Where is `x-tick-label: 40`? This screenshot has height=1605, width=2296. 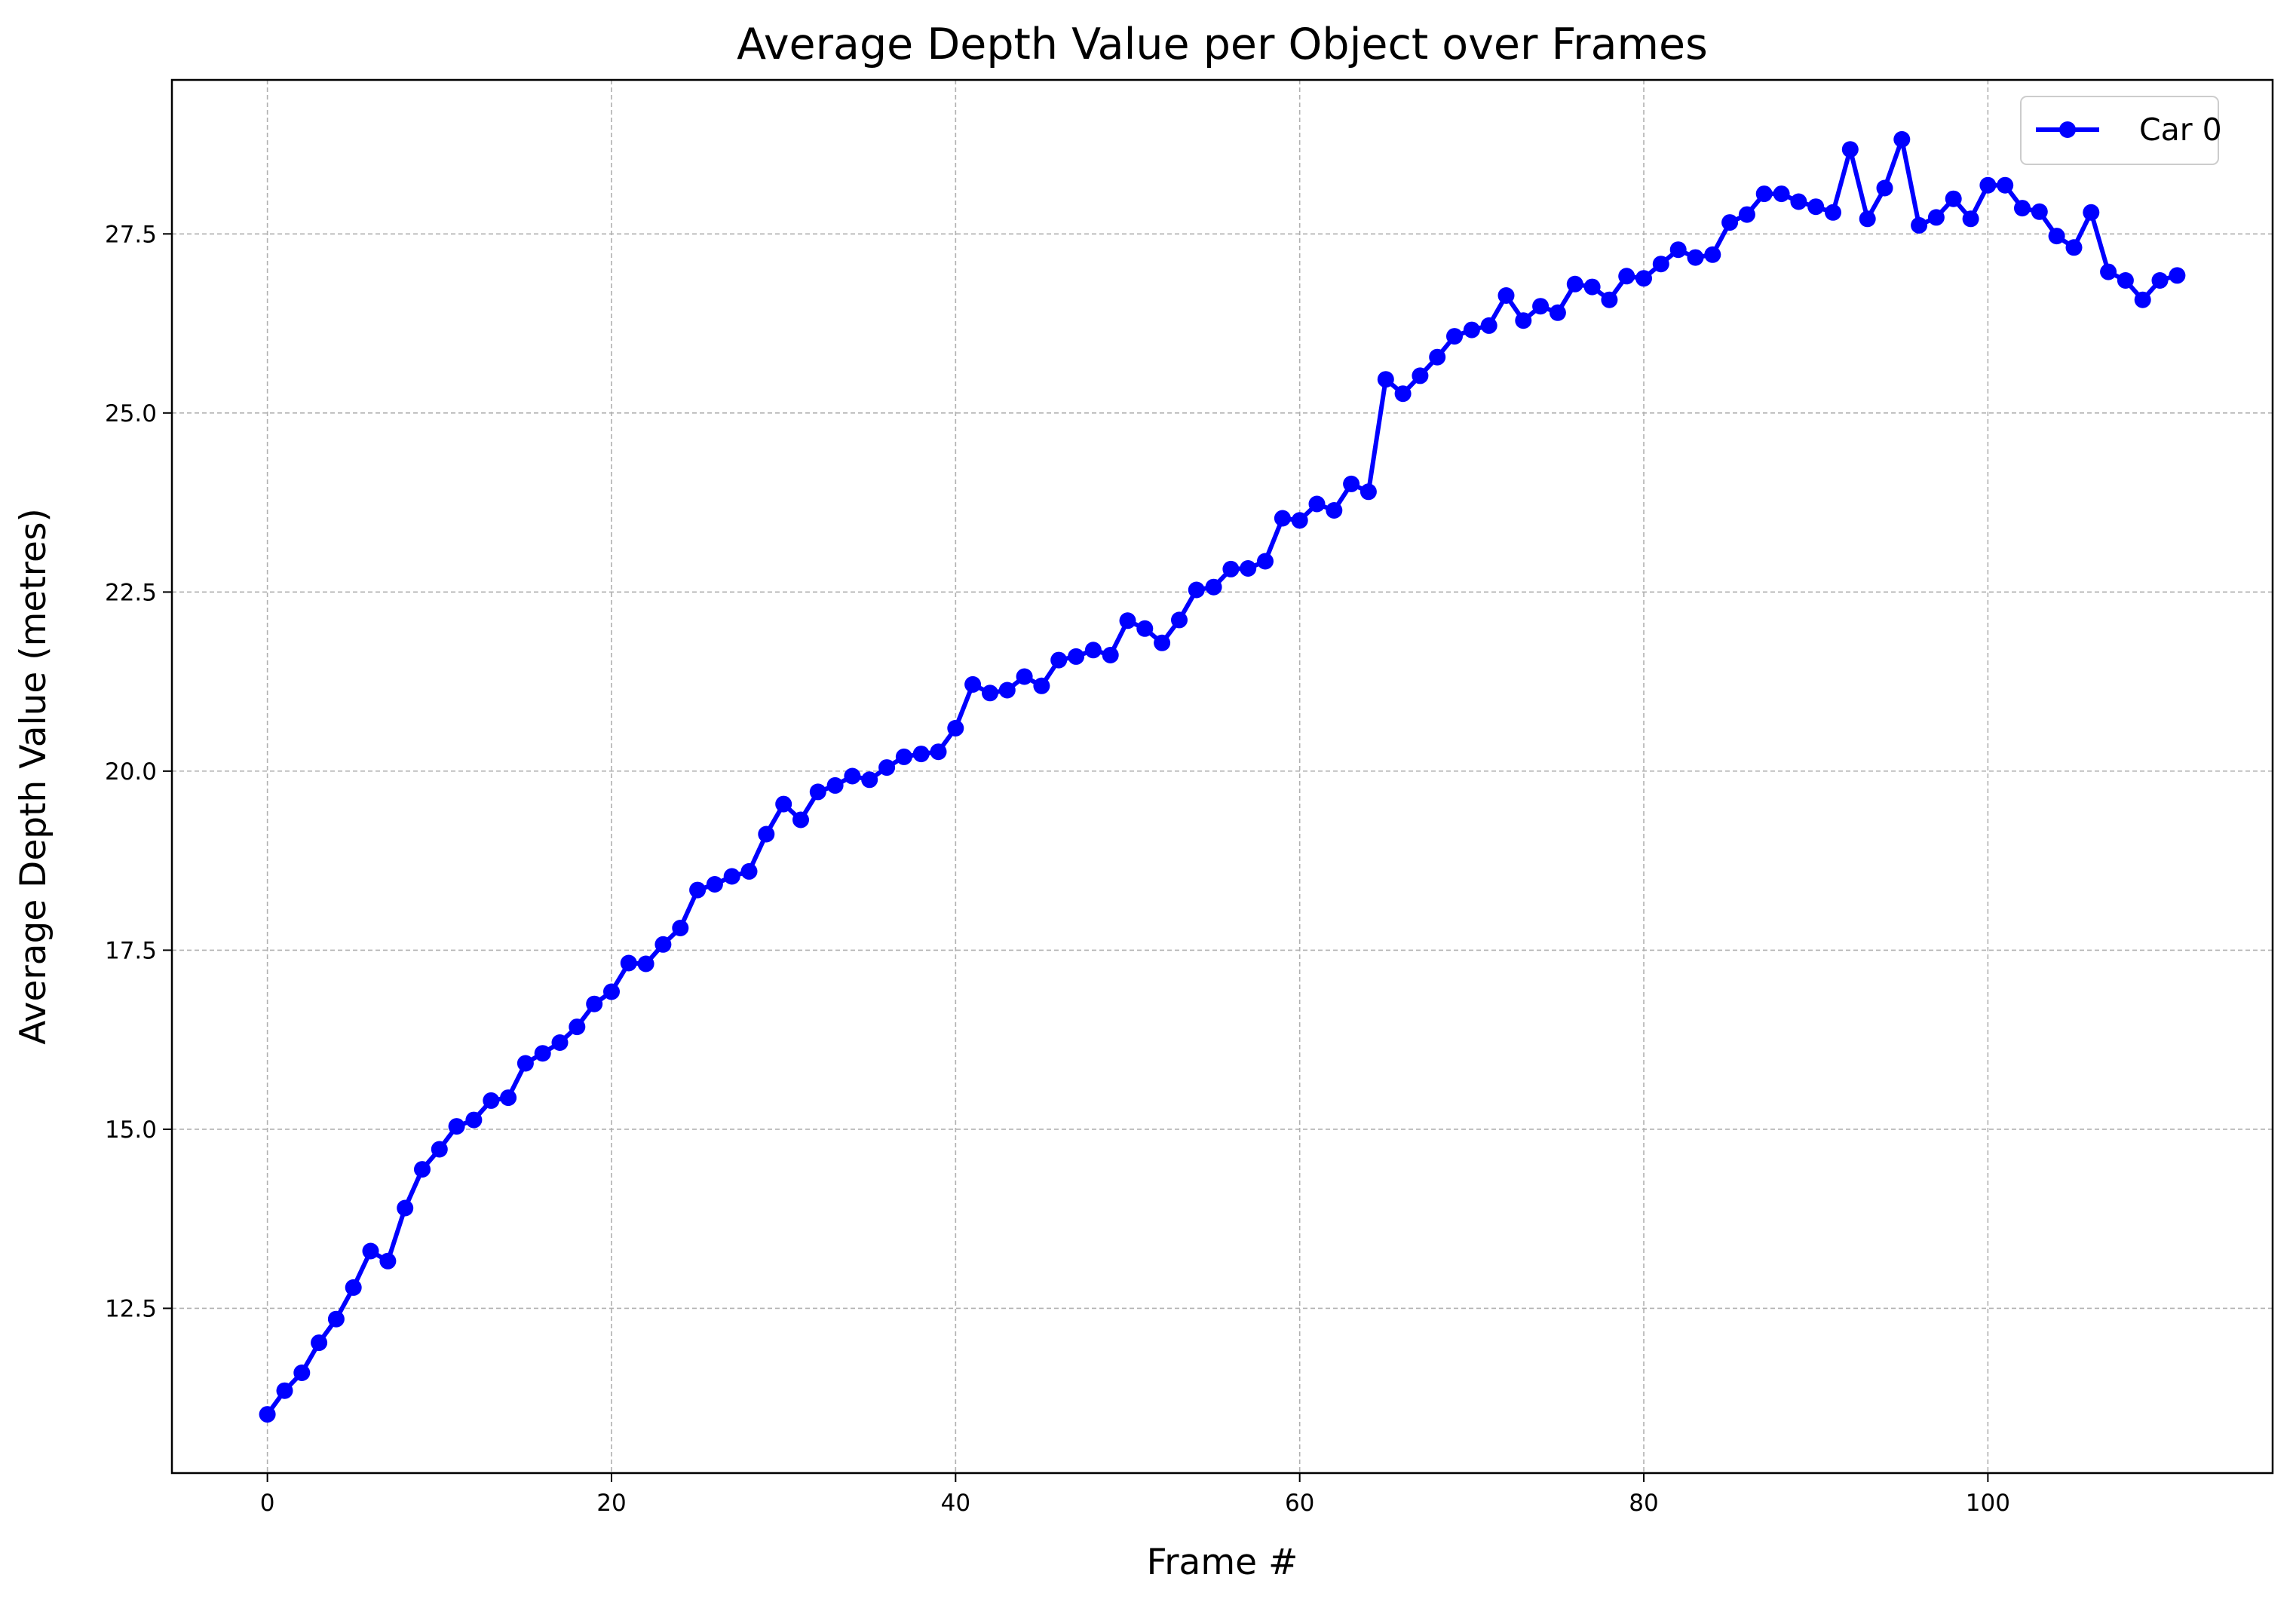
x-tick-label: 40 is located at coordinates (955, 1503).